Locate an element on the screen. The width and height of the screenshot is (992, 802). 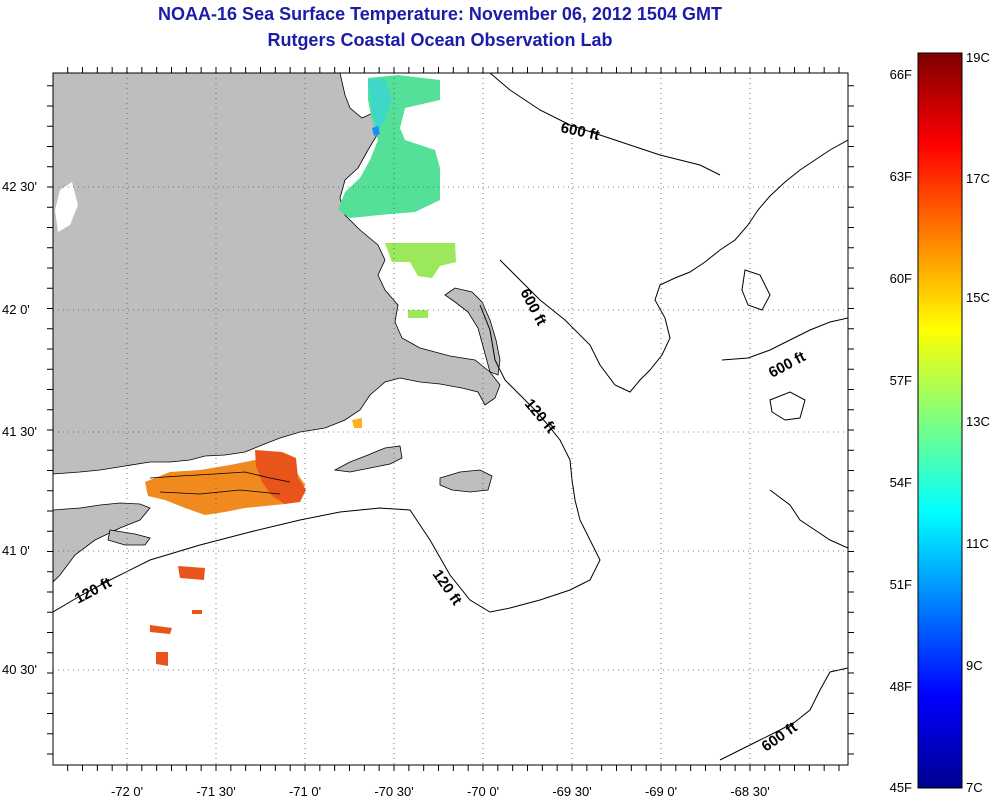
lon-label: -70 30' is located at coordinates (393, 791).